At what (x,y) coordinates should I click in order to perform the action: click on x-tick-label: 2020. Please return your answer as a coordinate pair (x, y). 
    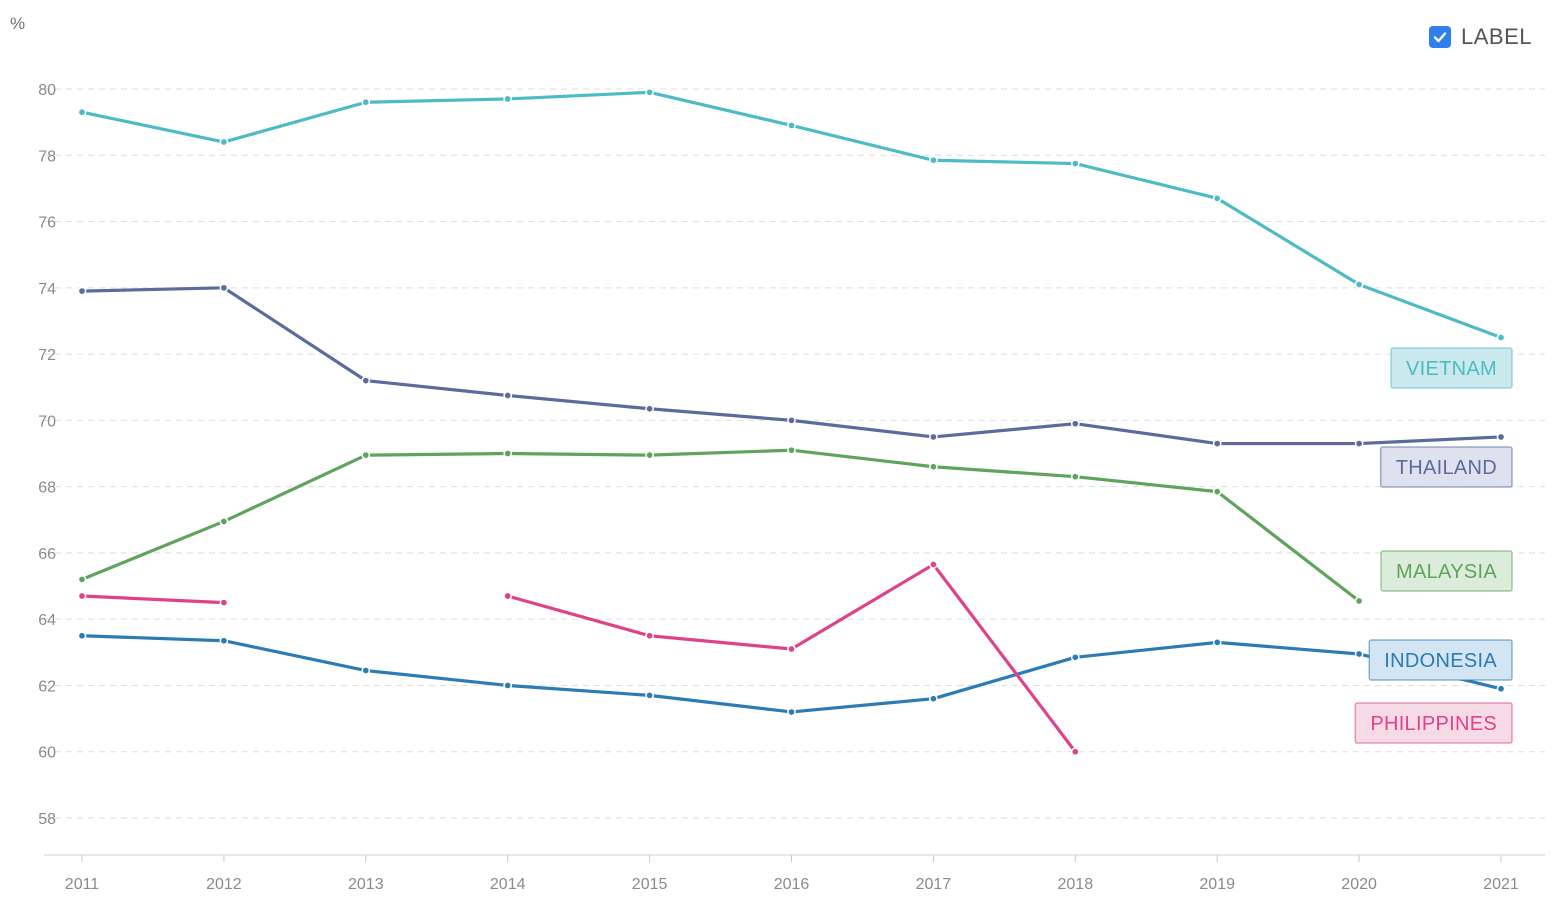
    Looking at the image, I should click on (1359, 884).